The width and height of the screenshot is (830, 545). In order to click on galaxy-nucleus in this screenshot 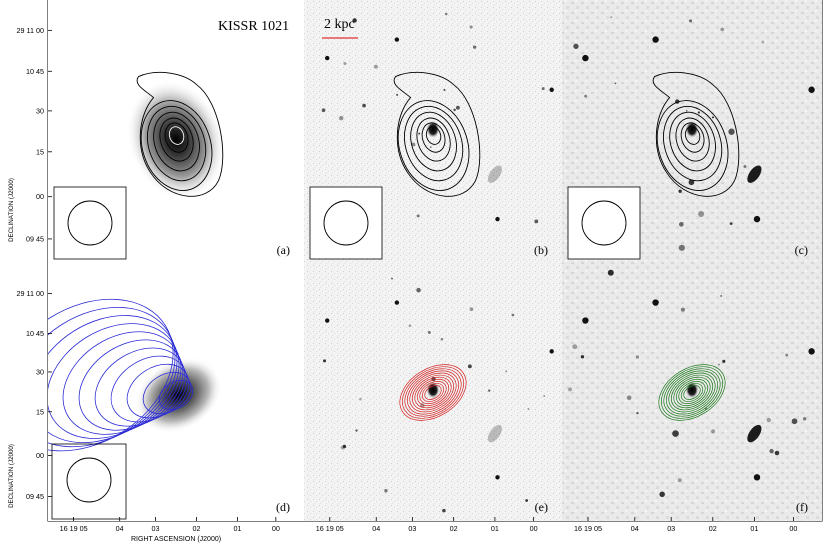, I will do `click(433, 129)`.